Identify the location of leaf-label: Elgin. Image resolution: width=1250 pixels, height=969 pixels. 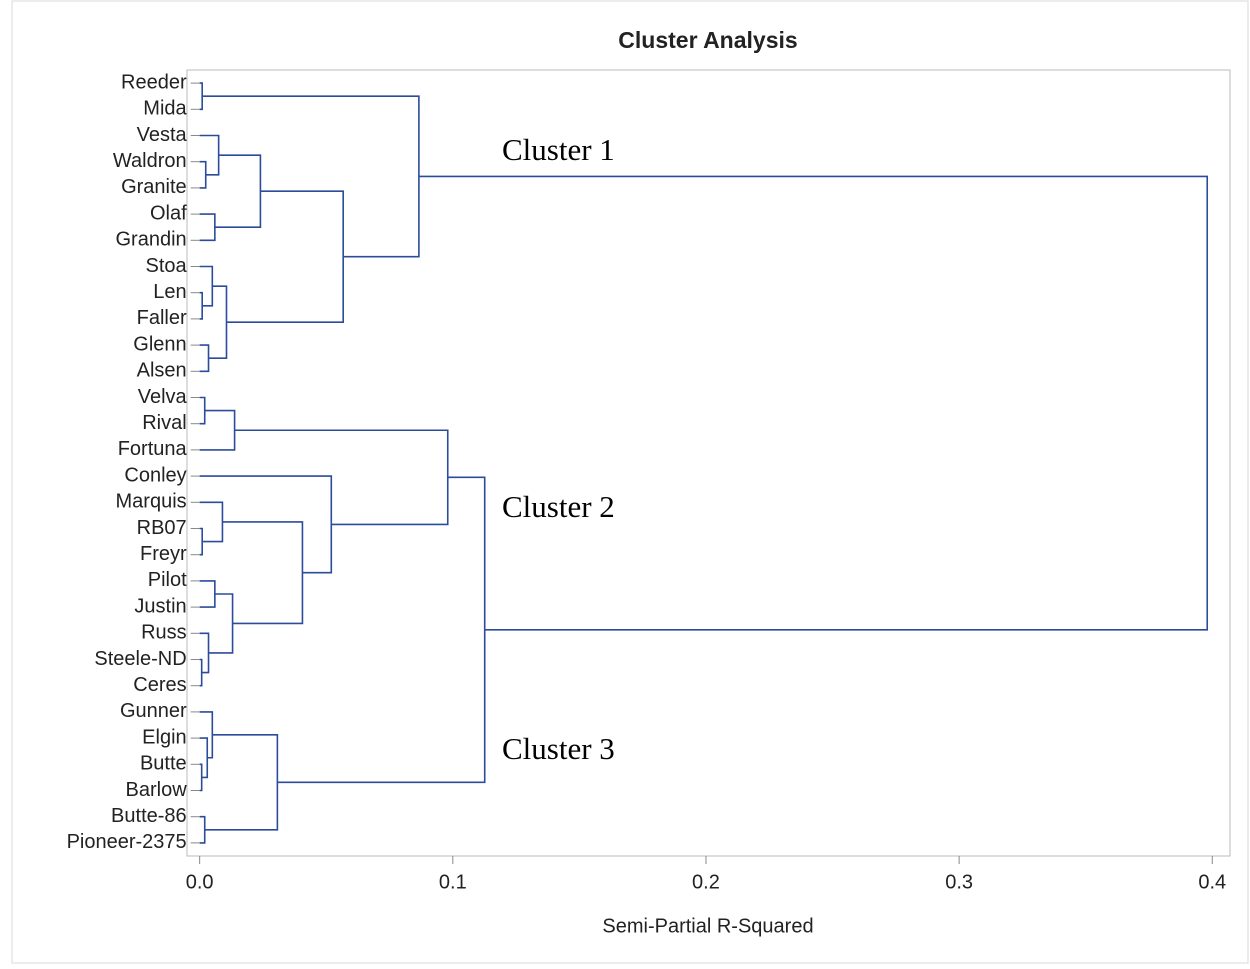
(164, 737).